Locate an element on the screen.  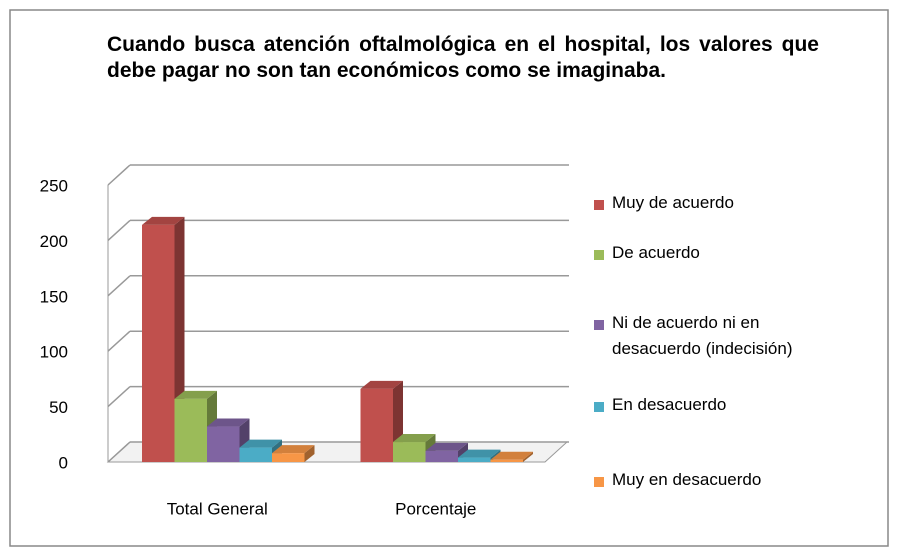
x-tick-label: Total General is located at coordinates (217, 508).